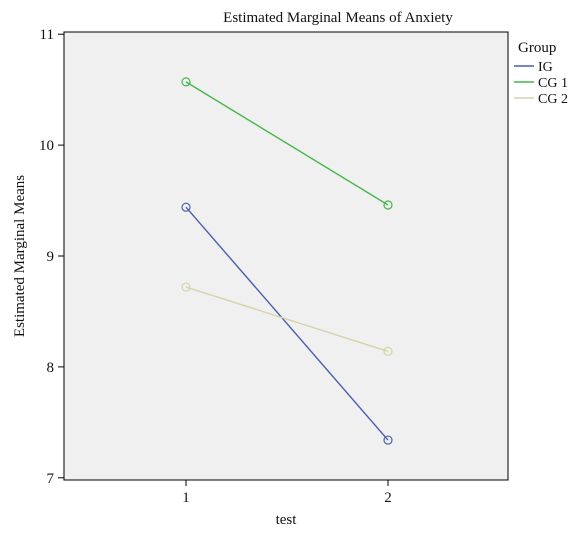  Describe the element at coordinates (186, 498) in the screenshot. I see `x-tick-label: 1` at that location.